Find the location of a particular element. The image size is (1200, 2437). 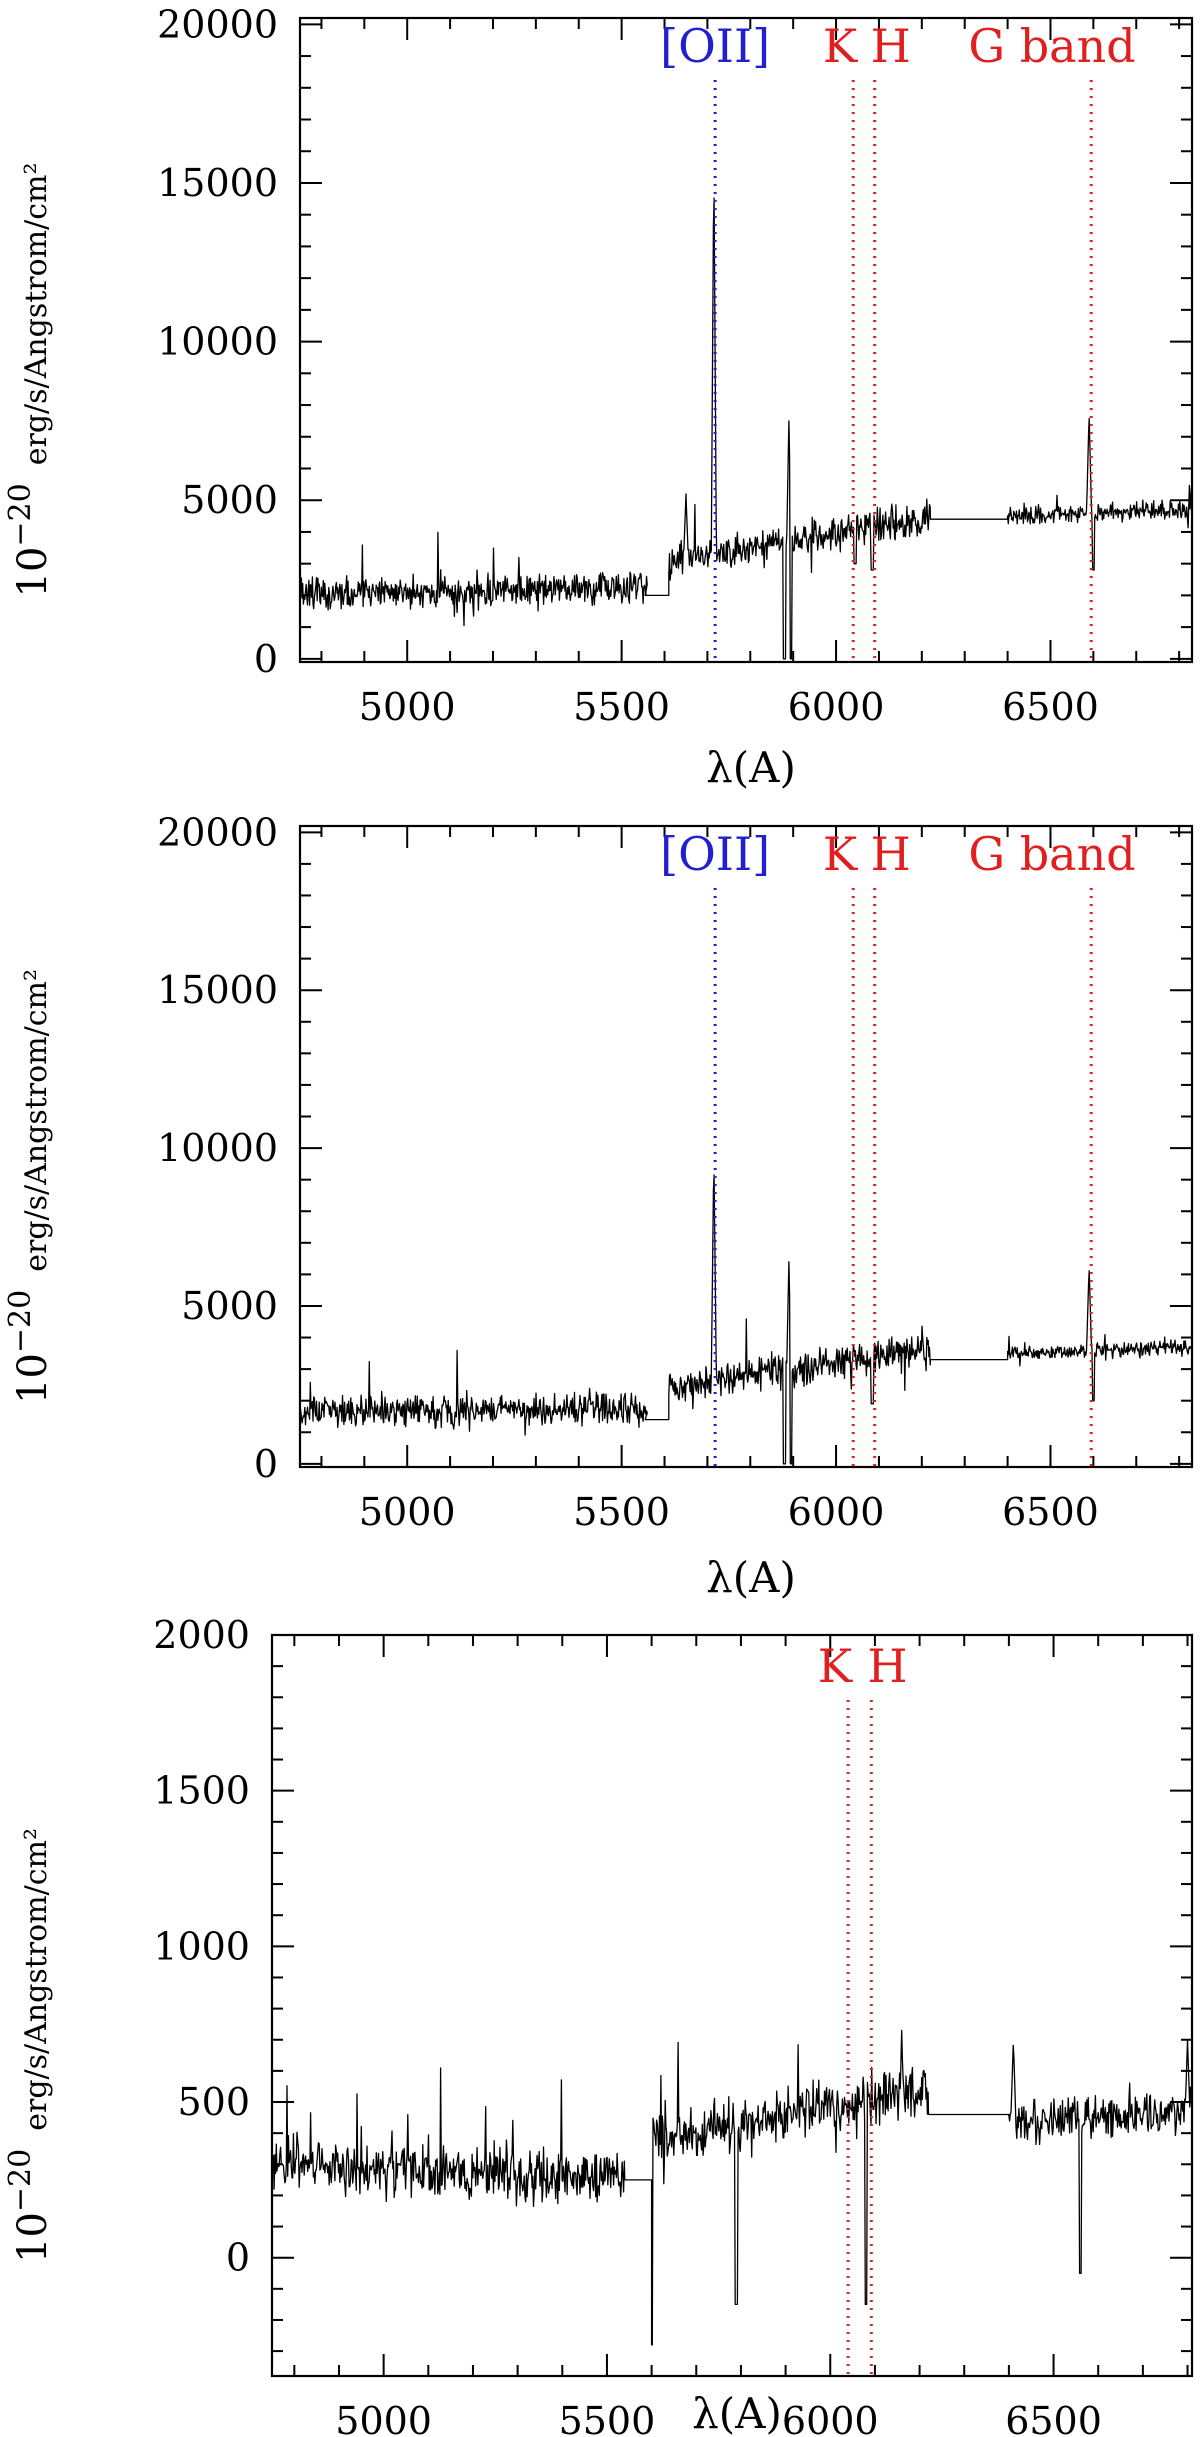

y-tick-label: 1000 is located at coordinates (201, 1946).